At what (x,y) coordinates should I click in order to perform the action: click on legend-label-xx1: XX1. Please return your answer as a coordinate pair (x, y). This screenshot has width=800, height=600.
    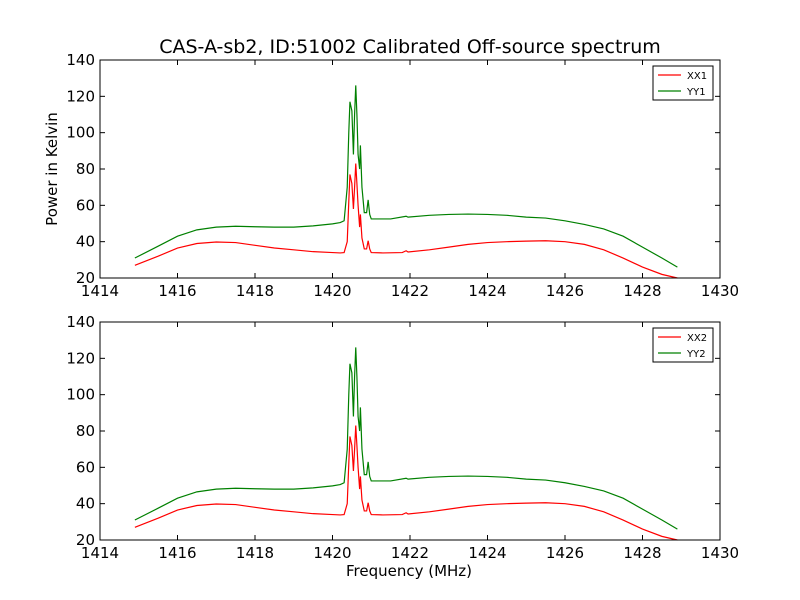
    Looking at the image, I should click on (697, 76).